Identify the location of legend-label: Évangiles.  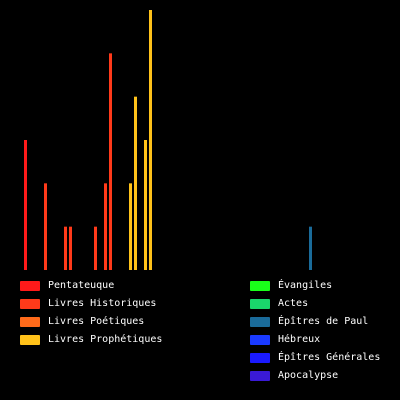
(305, 285).